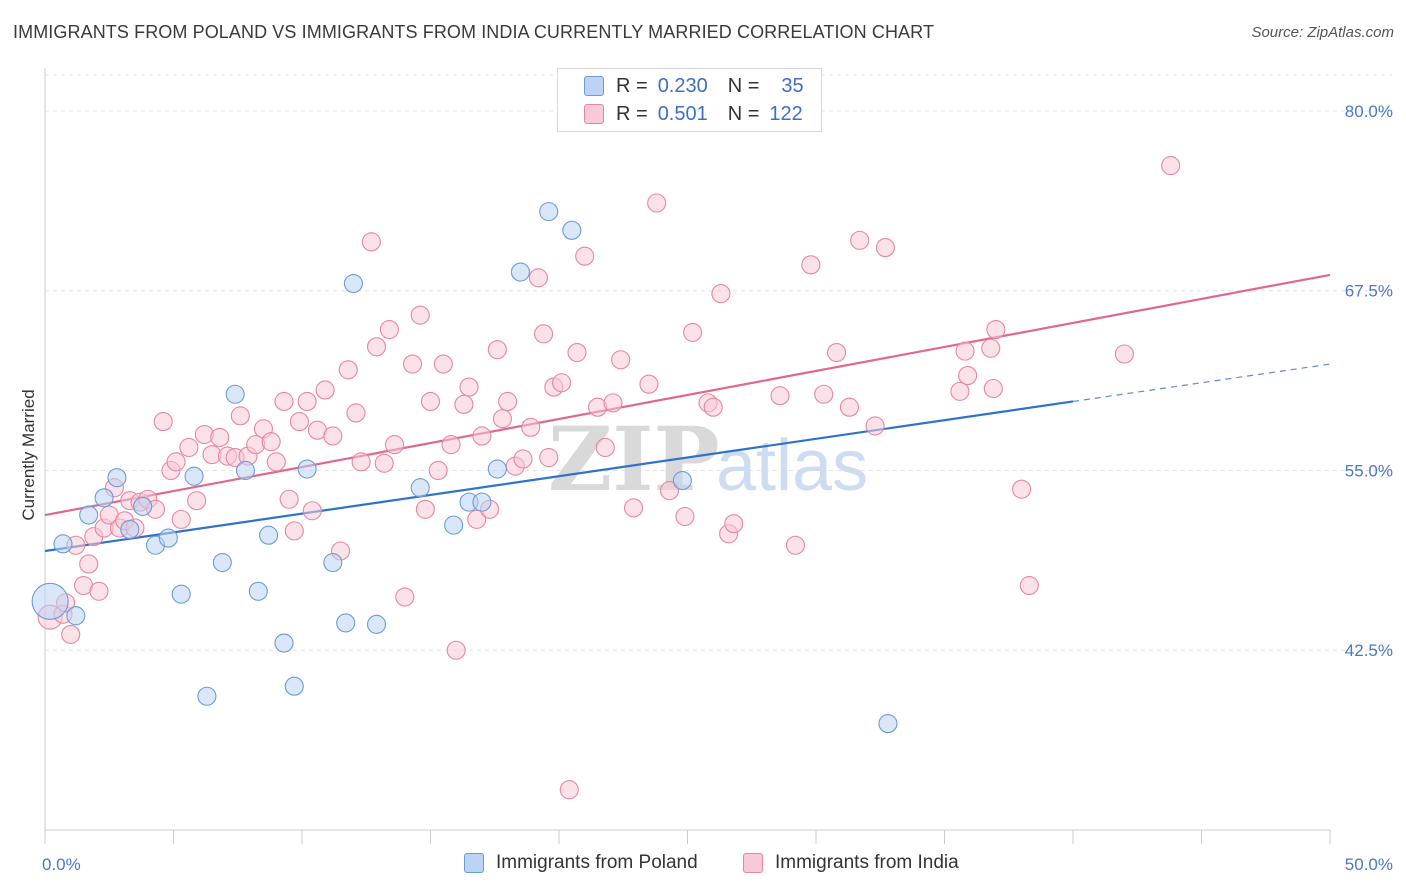  What do you see at coordinates (786, 113) in the screenshot?
I see `india-n-value: 122` at bounding box center [786, 113].